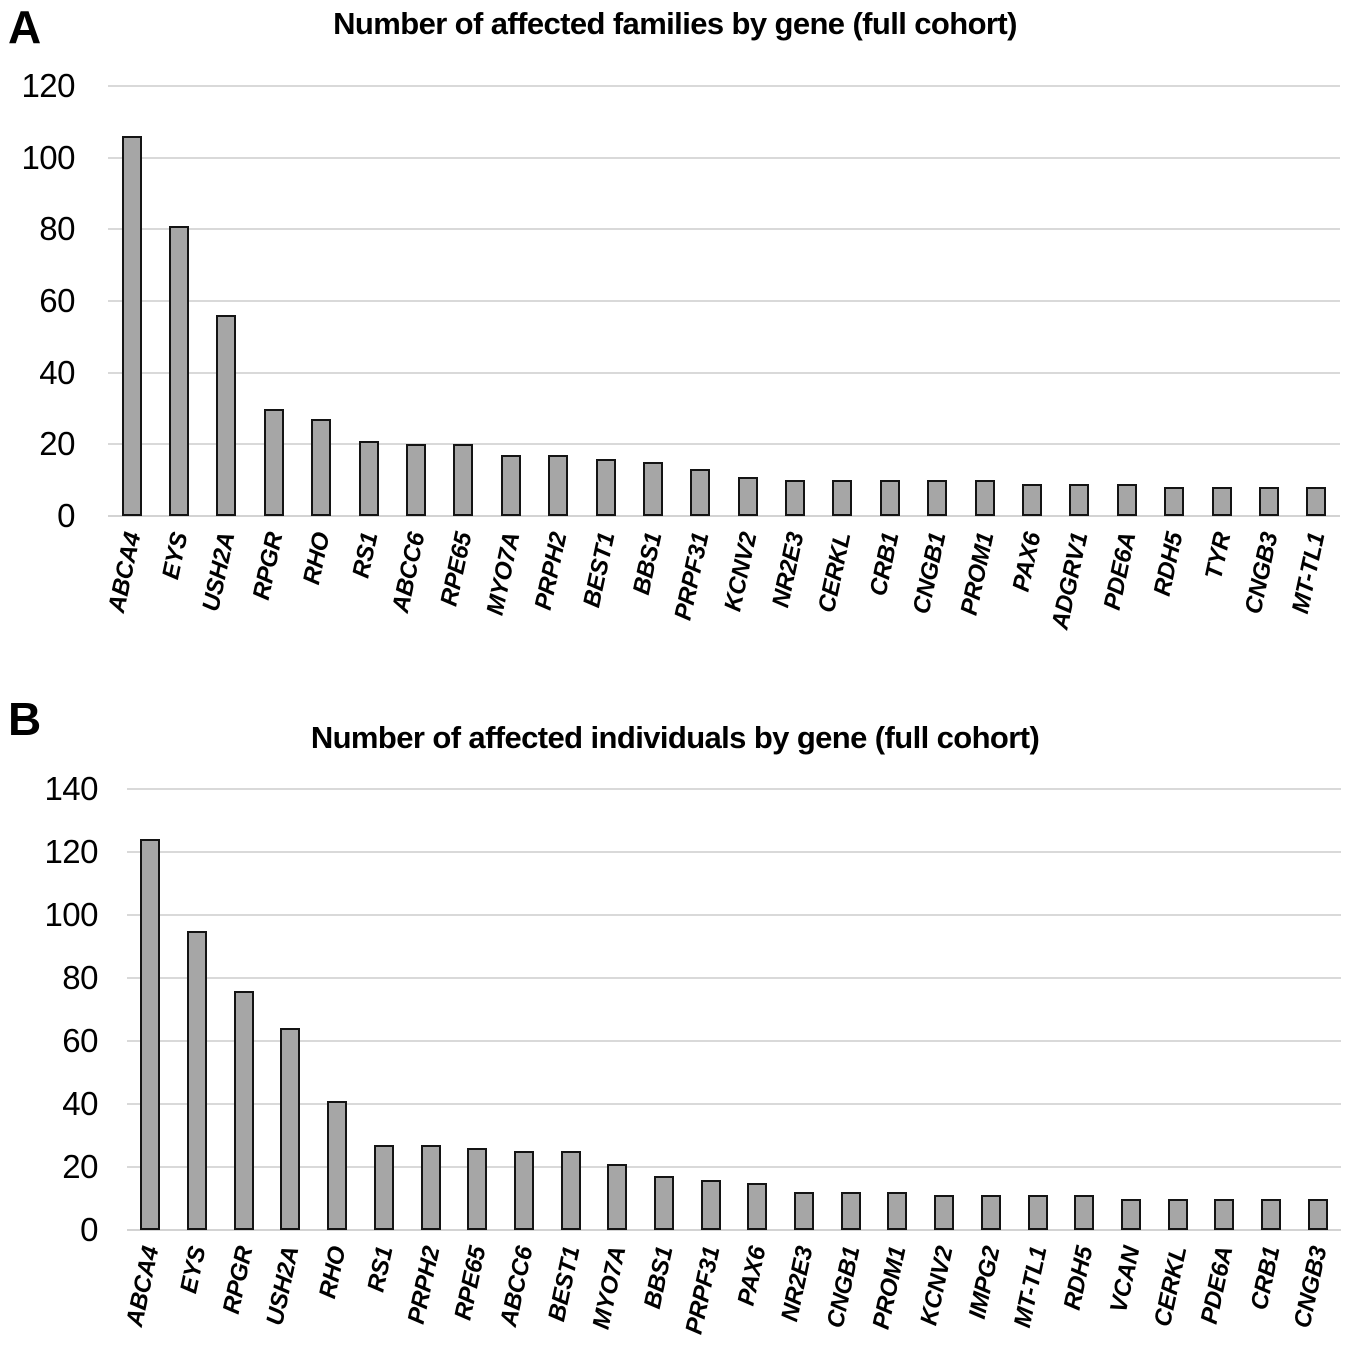  I want to click on bar-RS1, so click(383, 1187).